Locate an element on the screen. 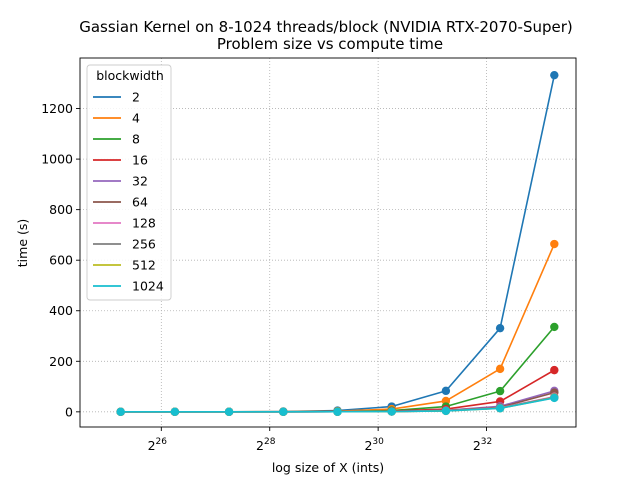  legend-label: 64 is located at coordinates (140, 202).